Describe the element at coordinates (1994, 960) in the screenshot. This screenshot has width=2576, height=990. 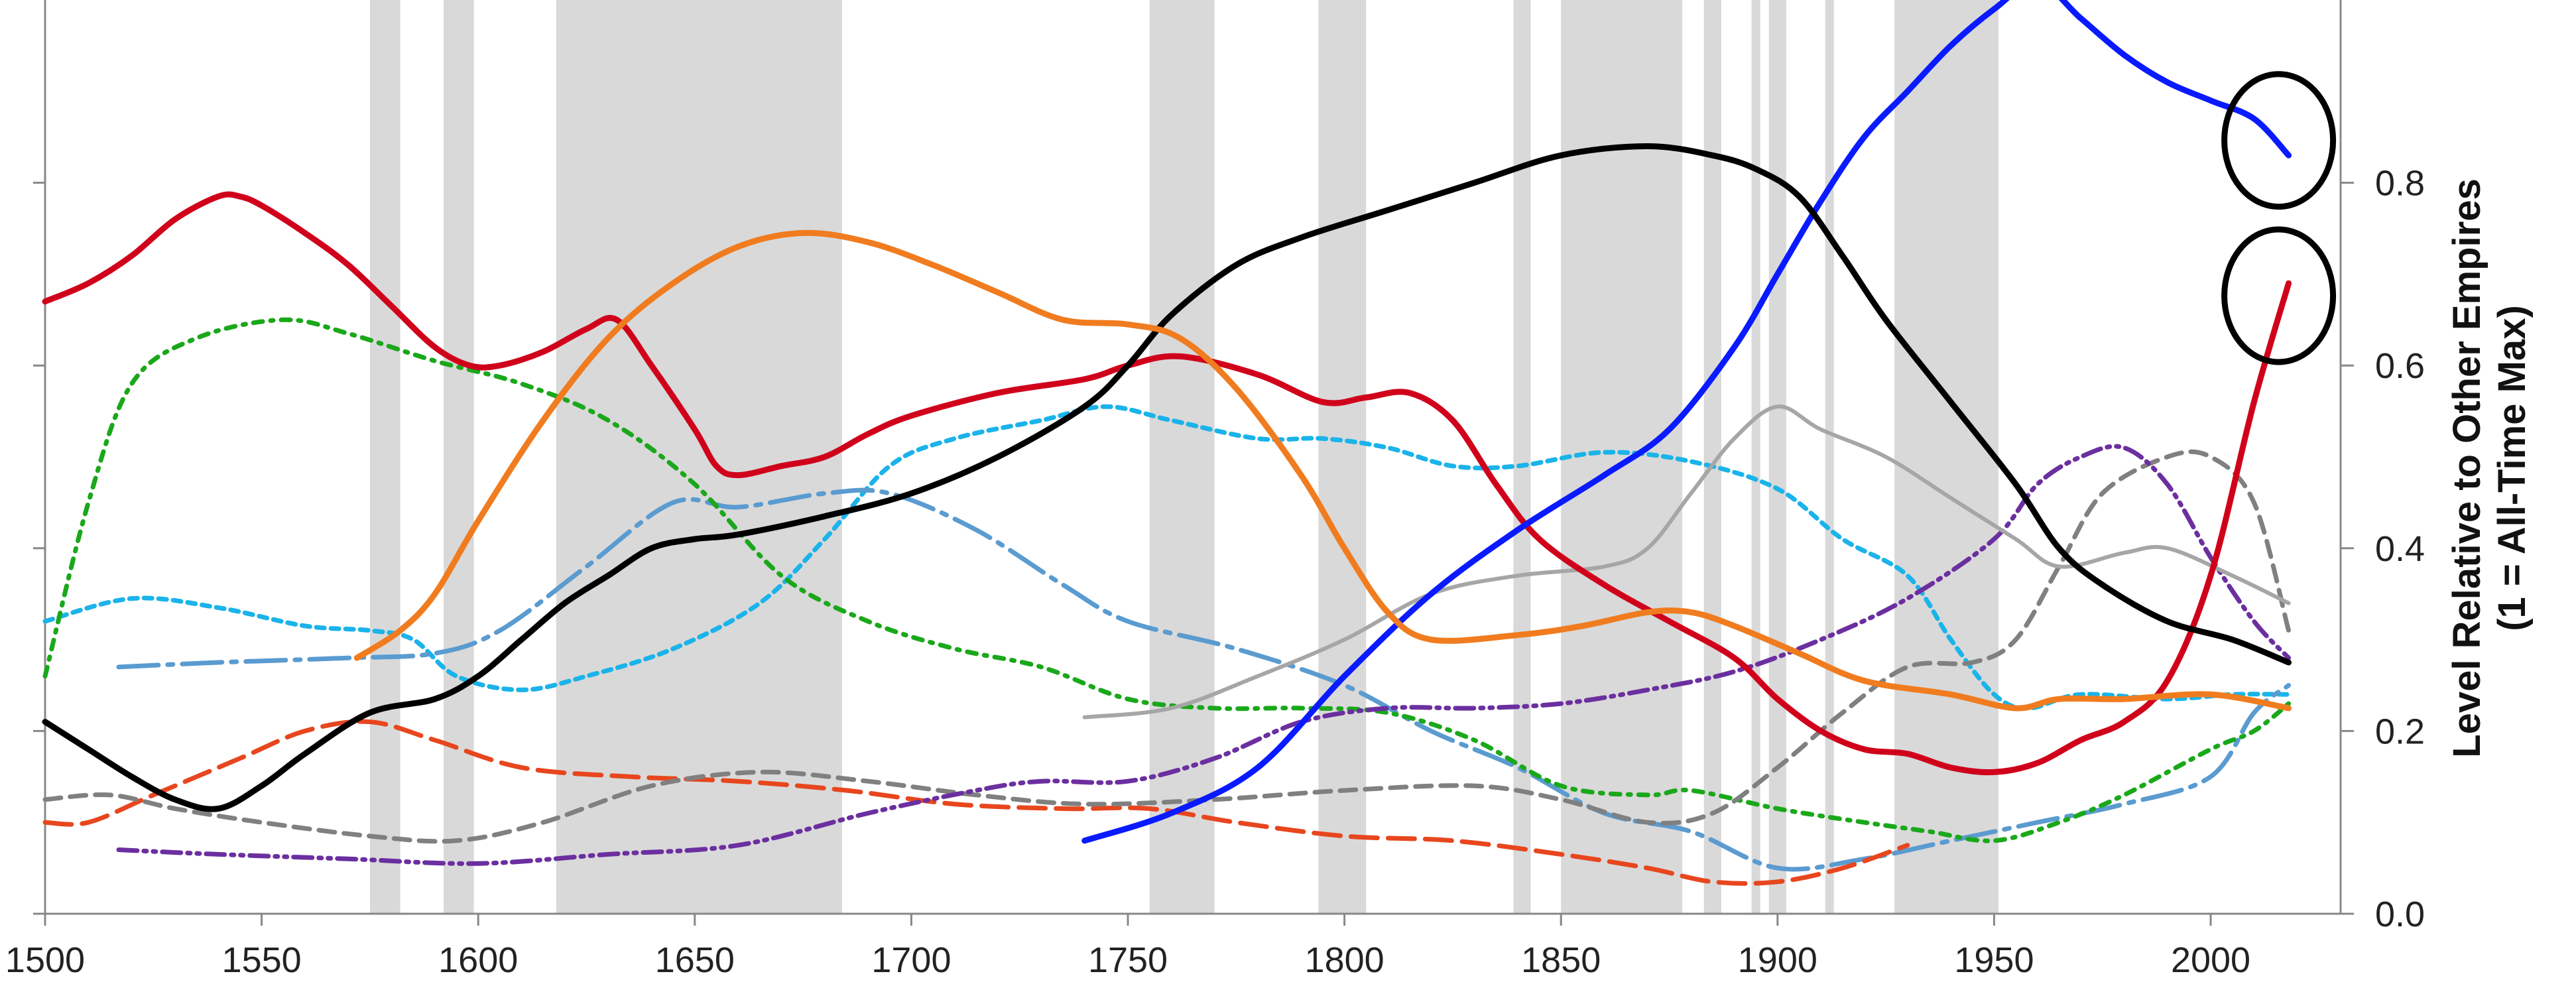
I see `x-tick-label: 1950` at that location.